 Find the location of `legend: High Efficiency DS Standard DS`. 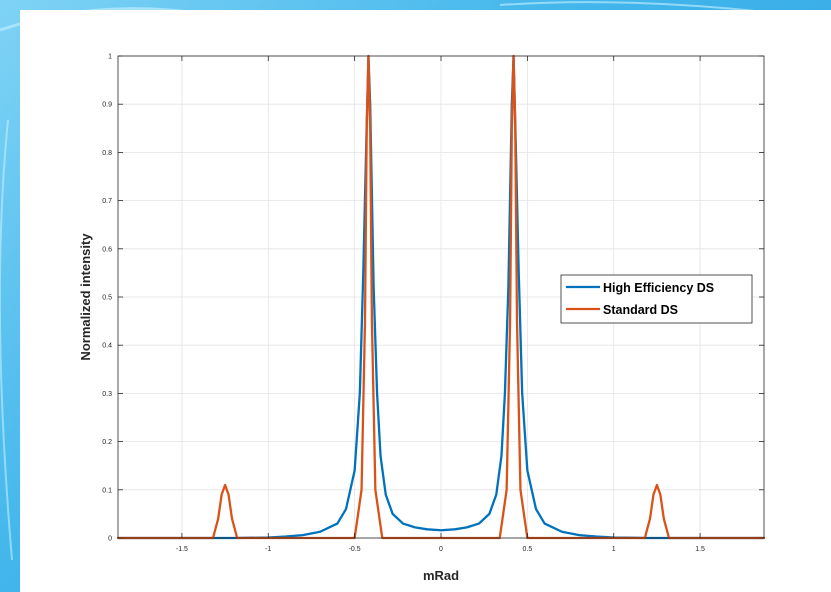

legend: High Efficiency DS Standard DS is located at coordinates (656, 299).